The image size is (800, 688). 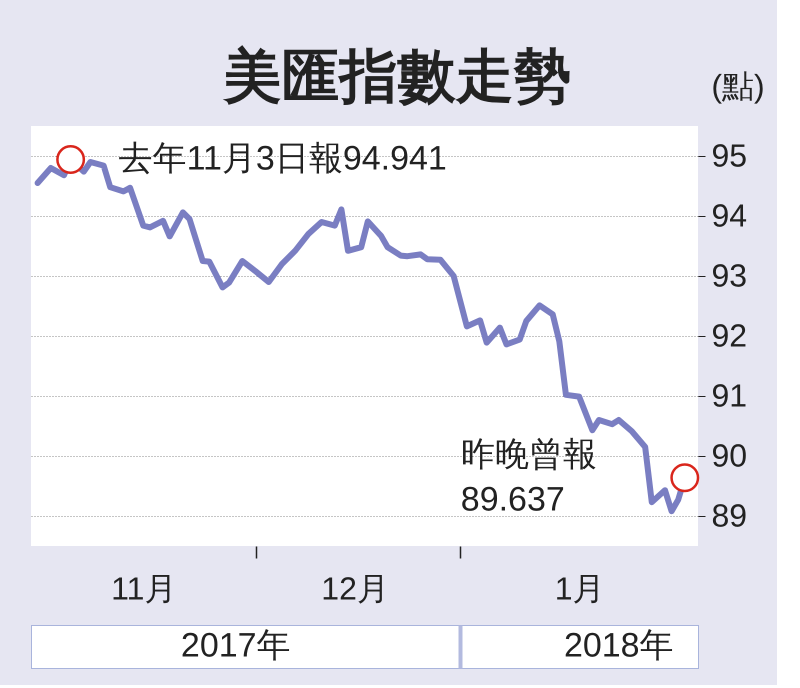 What do you see at coordinates (730, 336) in the screenshot?
I see `y-tick-label: 92` at bounding box center [730, 336].